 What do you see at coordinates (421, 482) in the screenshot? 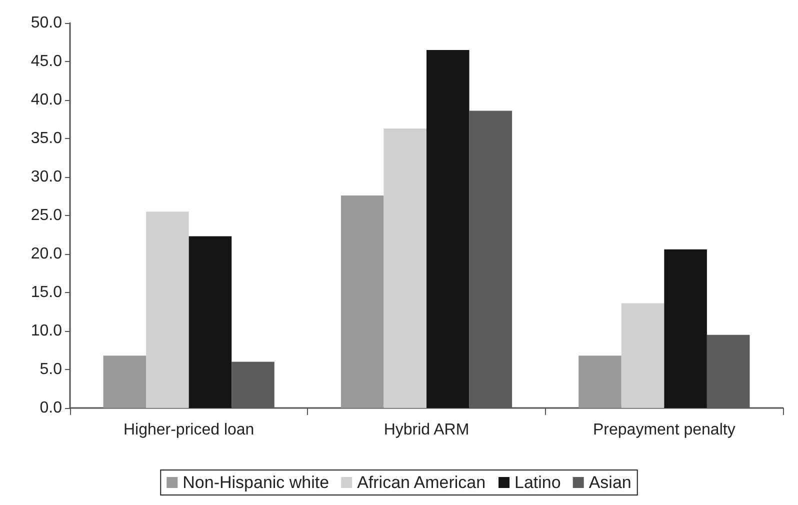
I see `legend-label: African American` at bounding box center [421, 482].